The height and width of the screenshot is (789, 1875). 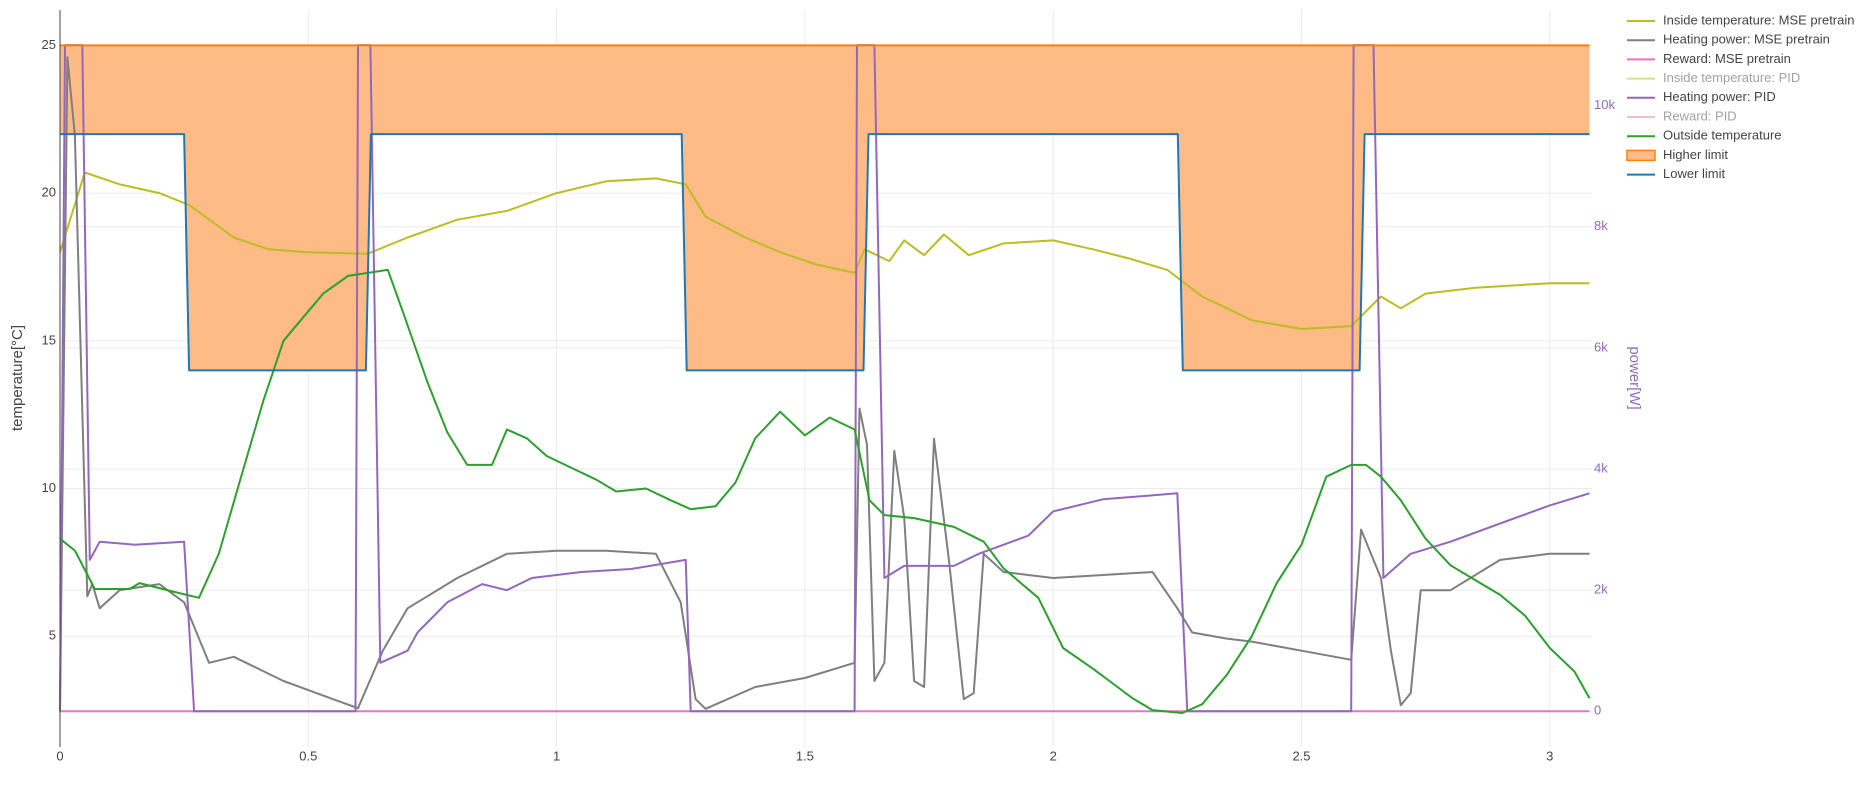 What do you see at coordinates (1601, 346) in the screenshot?
I see `y2-tick-label: 6k` at bounding box center [1601, 346].